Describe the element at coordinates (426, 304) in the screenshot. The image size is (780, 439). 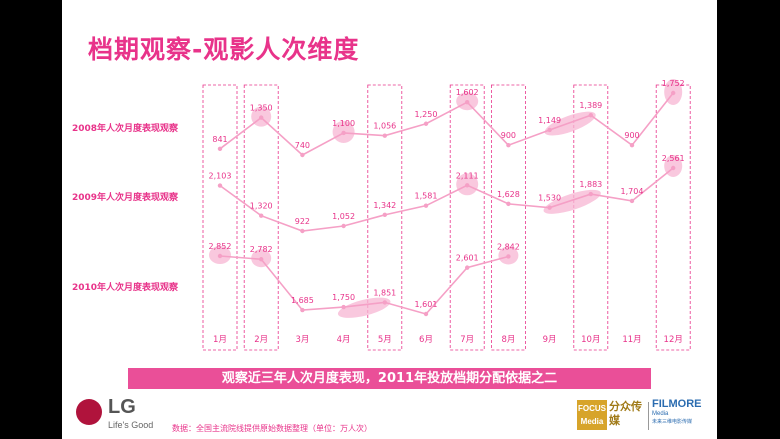
I see `data-label-s3-6: 1,601` at that location.